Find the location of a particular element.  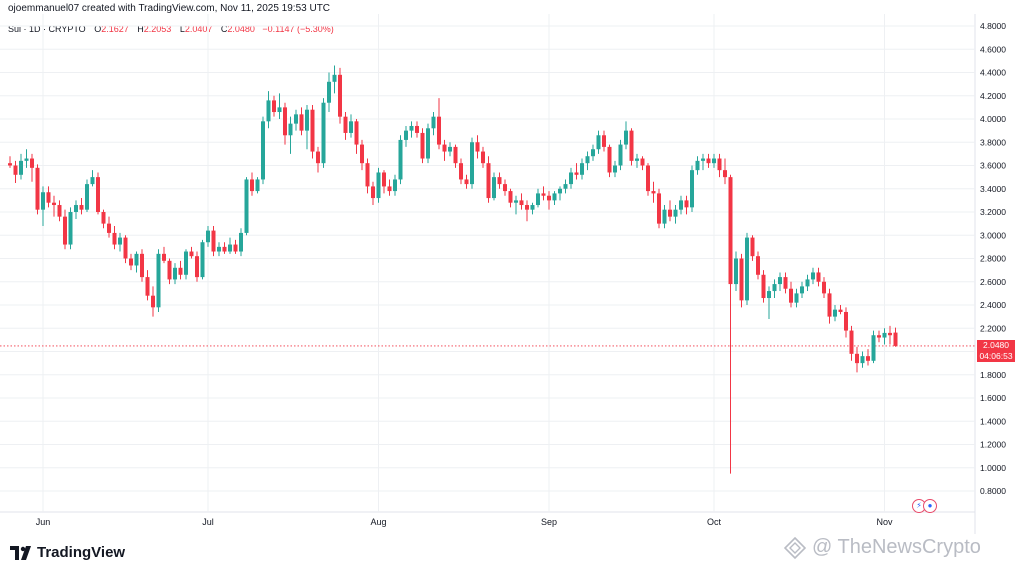

y-tick-label: 4.2000 is located at coordinates (993, 96).